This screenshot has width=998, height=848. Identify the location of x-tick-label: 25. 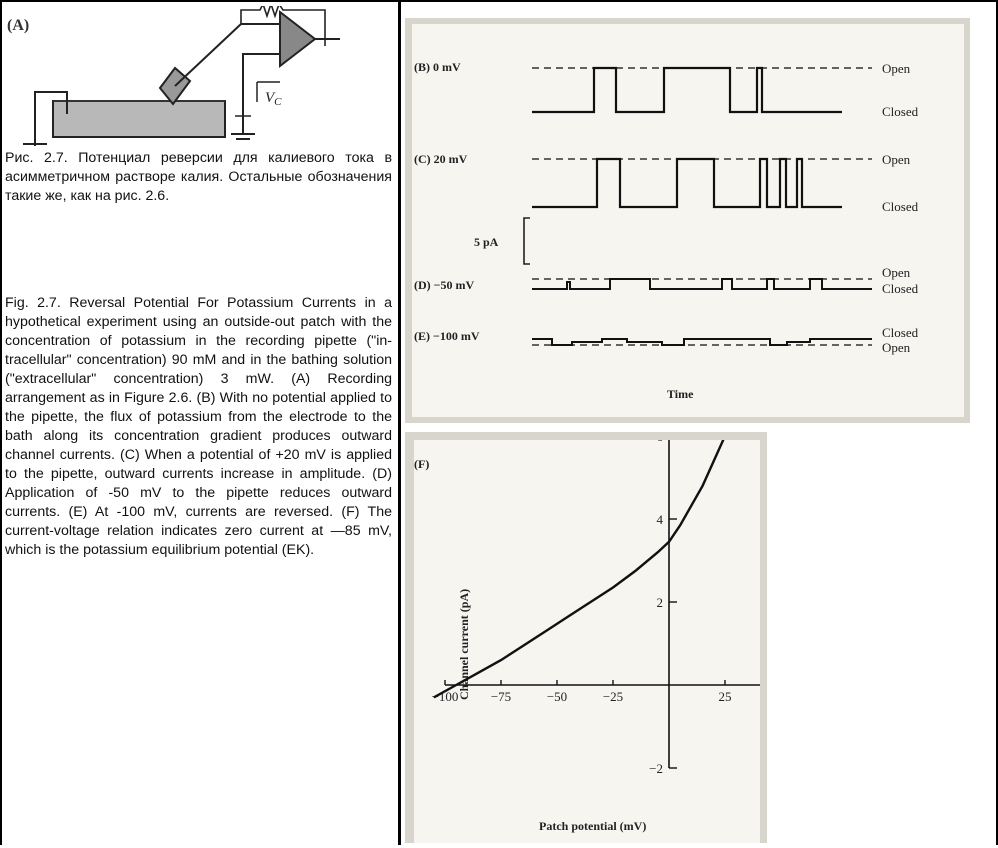
(725, 696).